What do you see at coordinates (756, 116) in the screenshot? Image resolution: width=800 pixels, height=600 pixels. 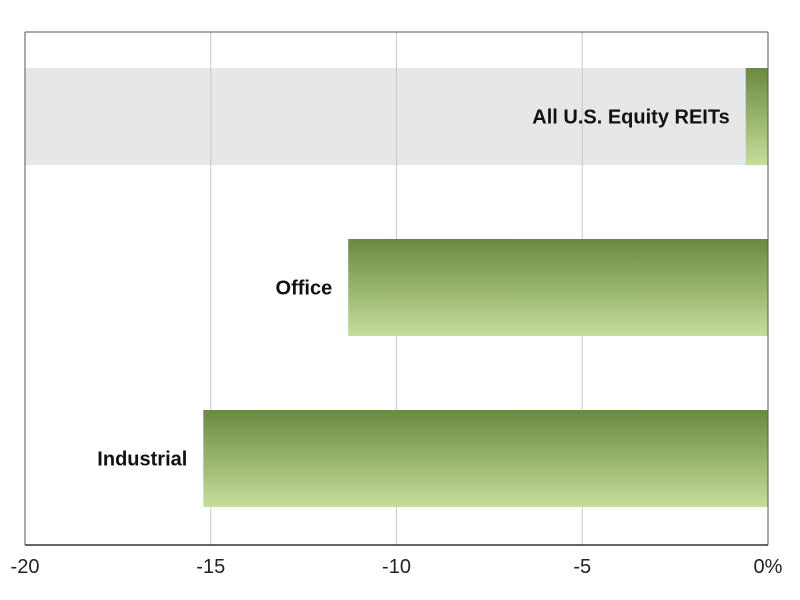 I see `bar-all-u-s-equity-reits` at bounding box center [756, 116].